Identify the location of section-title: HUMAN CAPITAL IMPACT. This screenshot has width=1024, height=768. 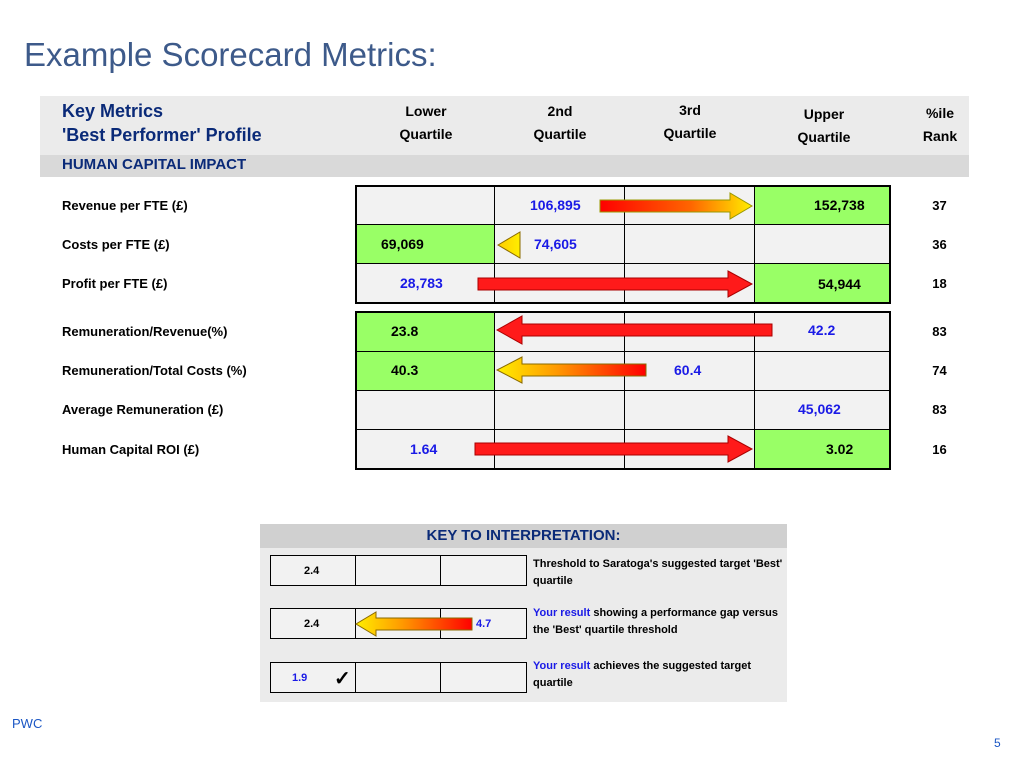
(154, 164).